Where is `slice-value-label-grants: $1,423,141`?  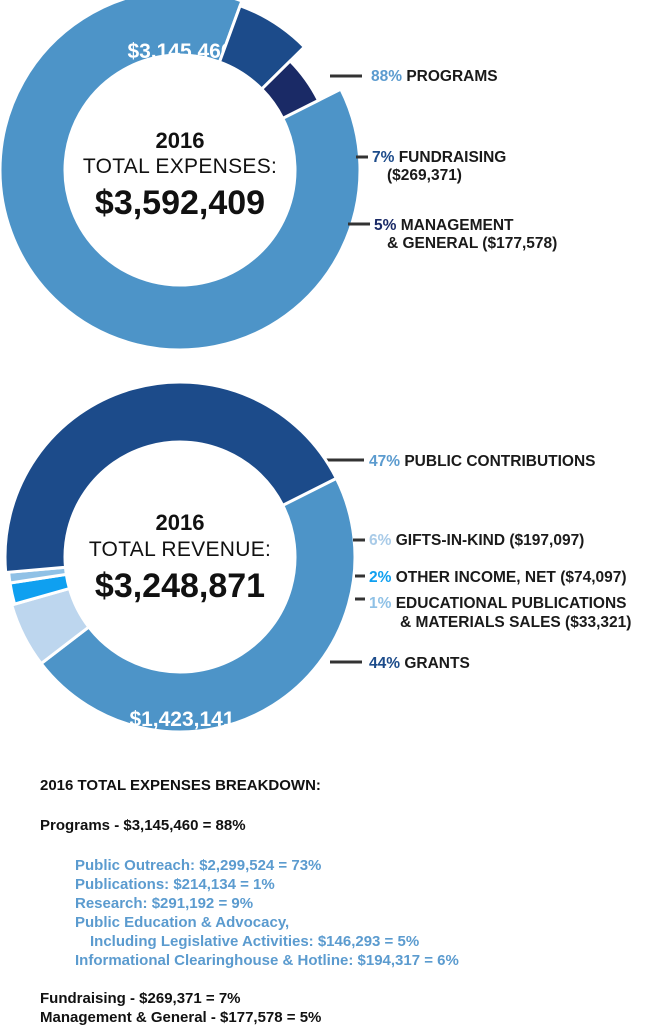
slice-value-label-grants: $1,423,141 is located at coordinates (181, 719).